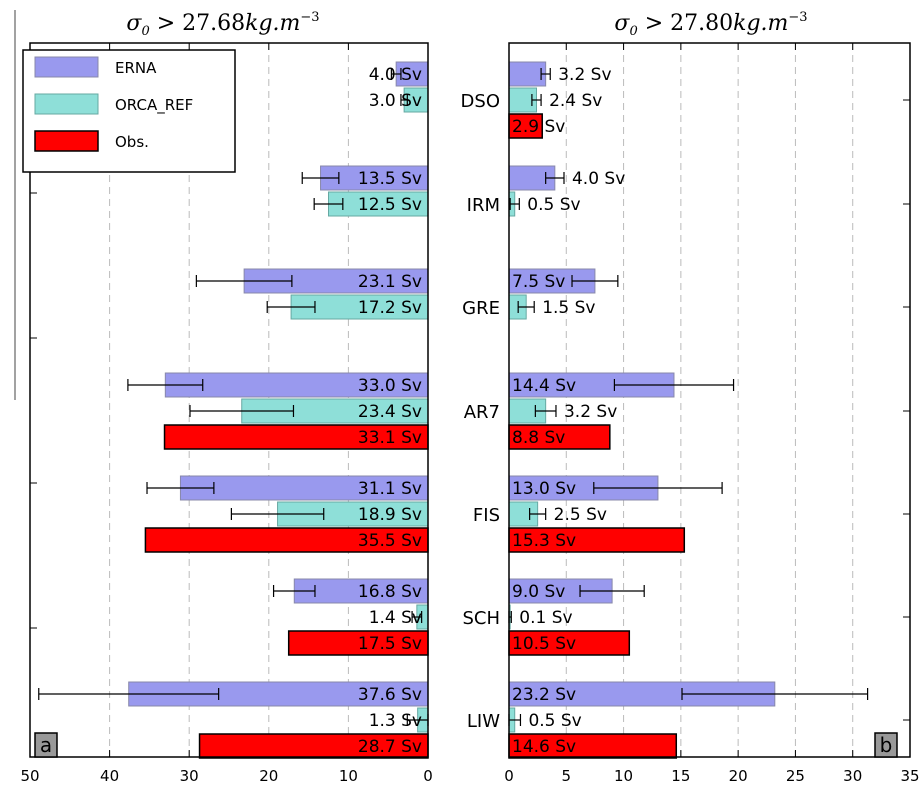 The image size is (924, 794). Describe the element at coordinates (481, 308) in the screenshot. I see `category-label: GRE` at that location.